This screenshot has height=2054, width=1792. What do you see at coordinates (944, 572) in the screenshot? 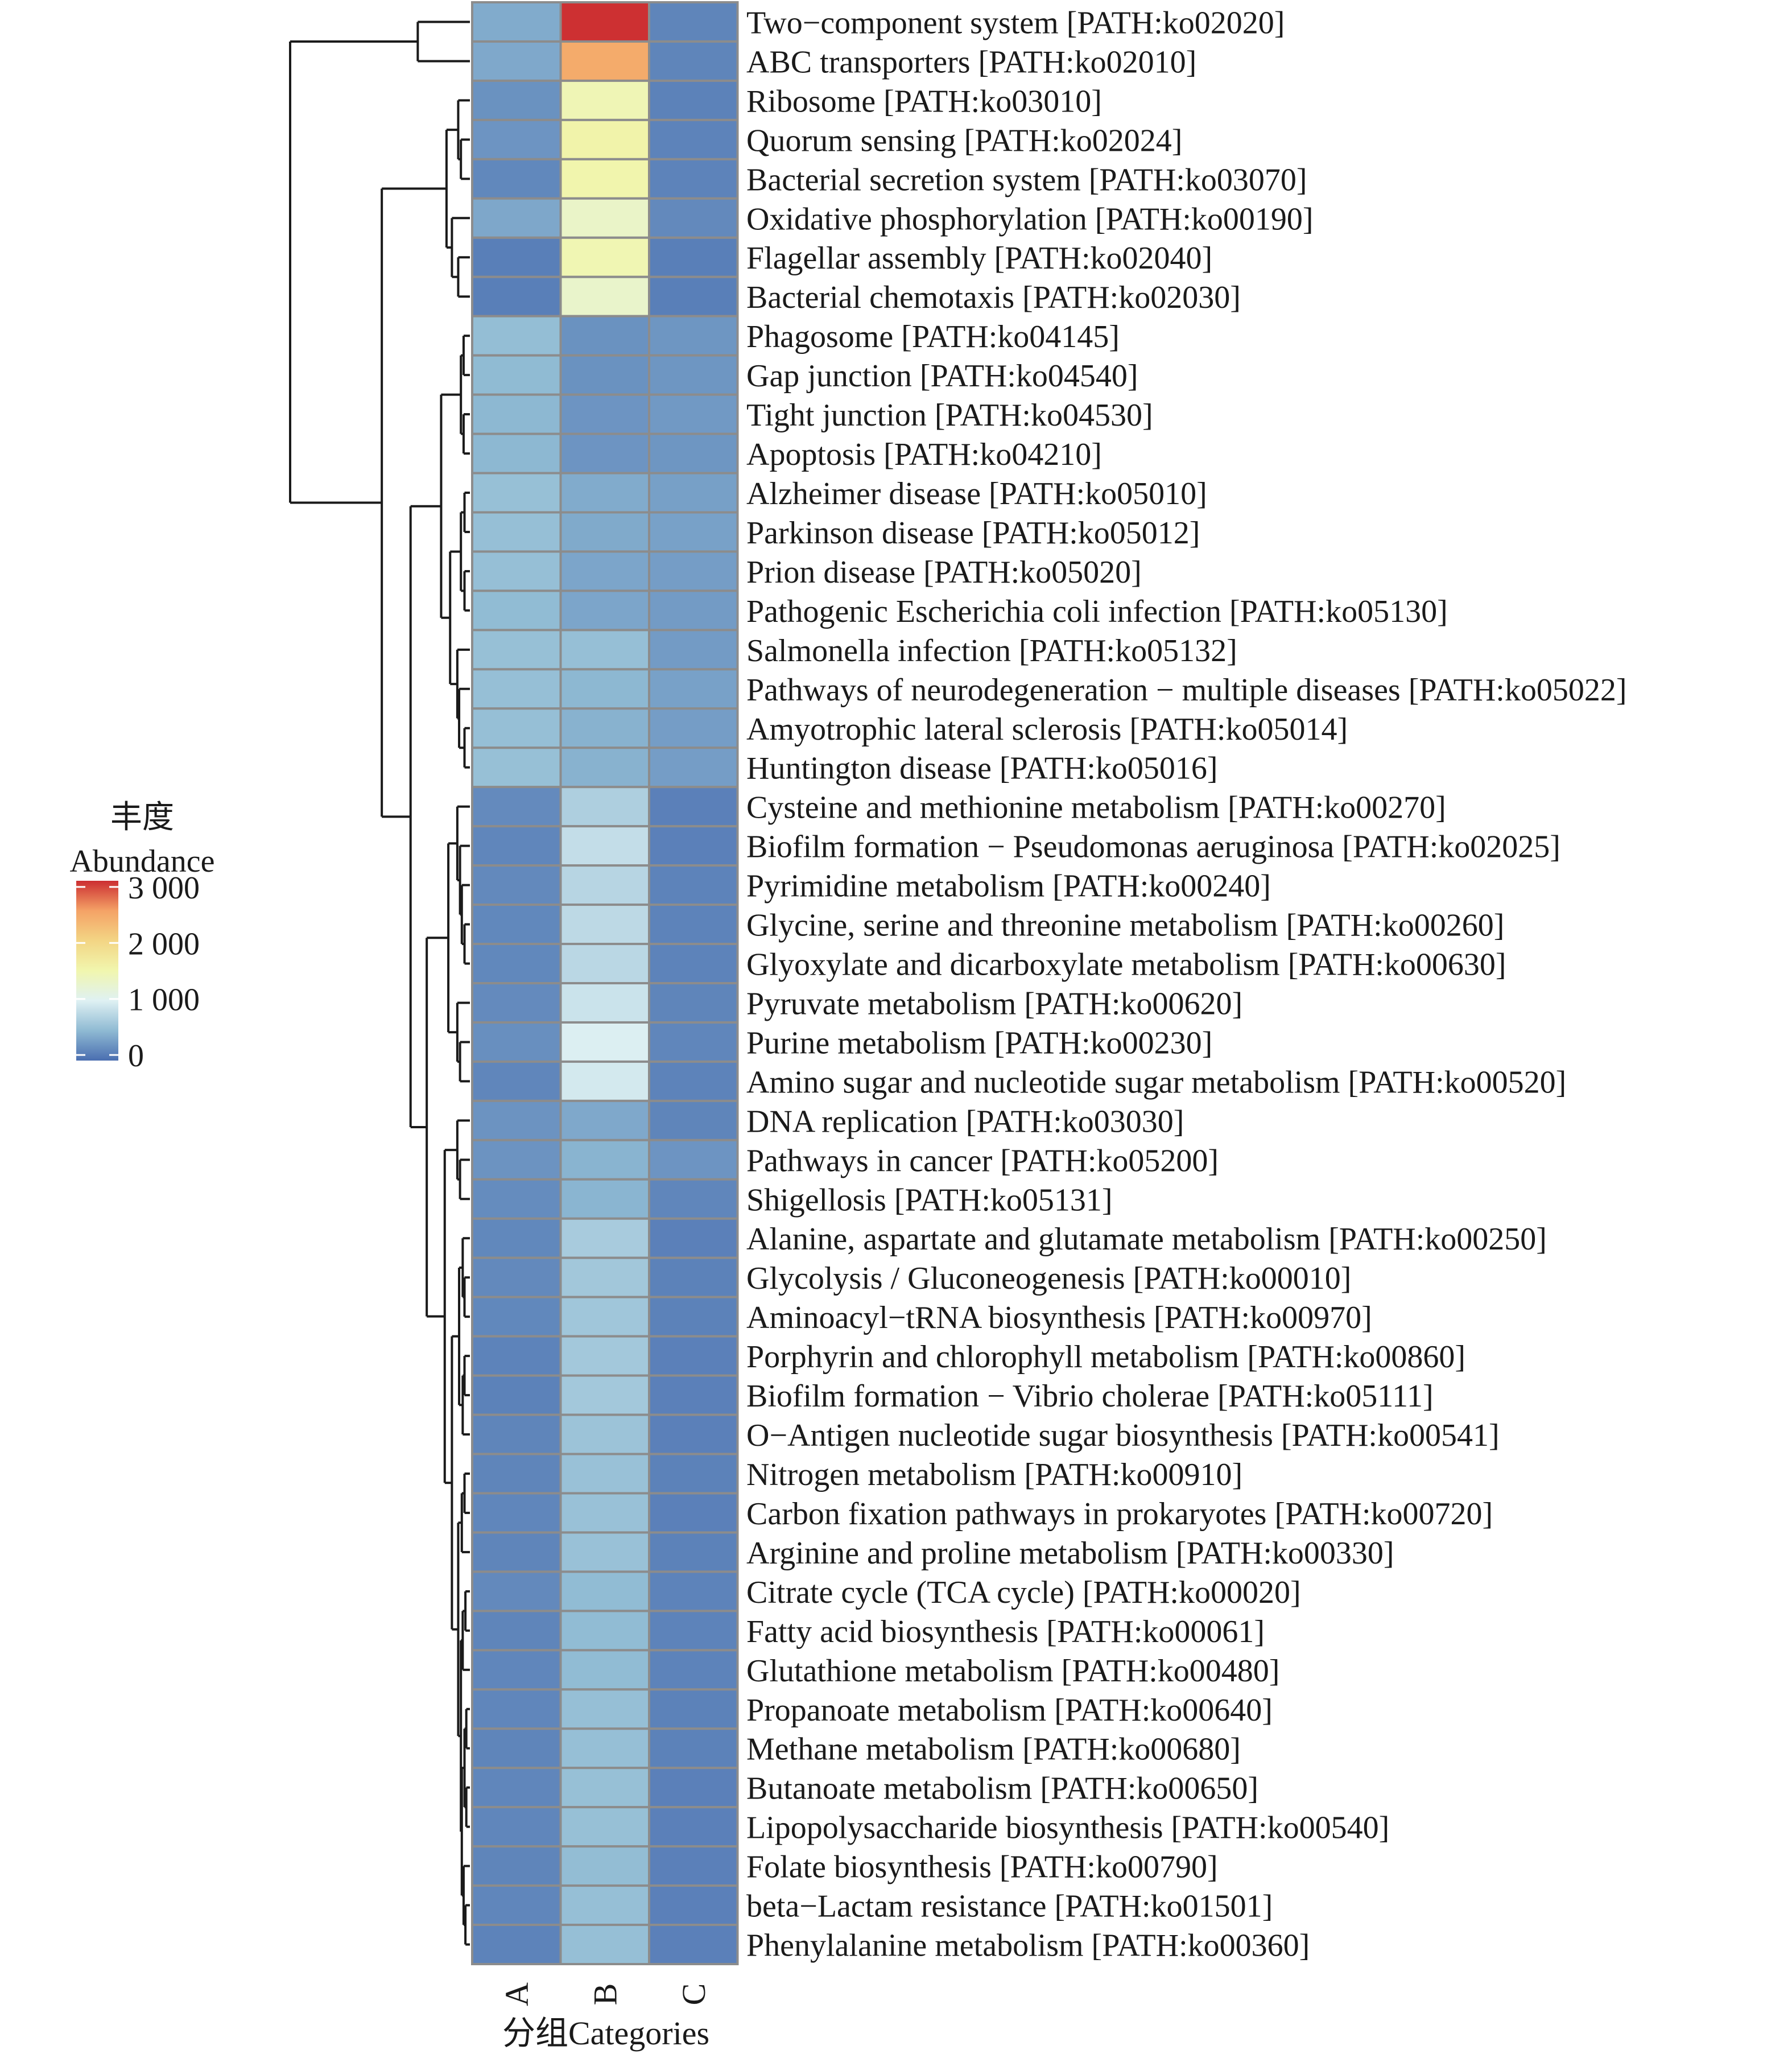
I see `row-label: Prion disease [PATH:ko05020]` at bounding box center [944, 572].